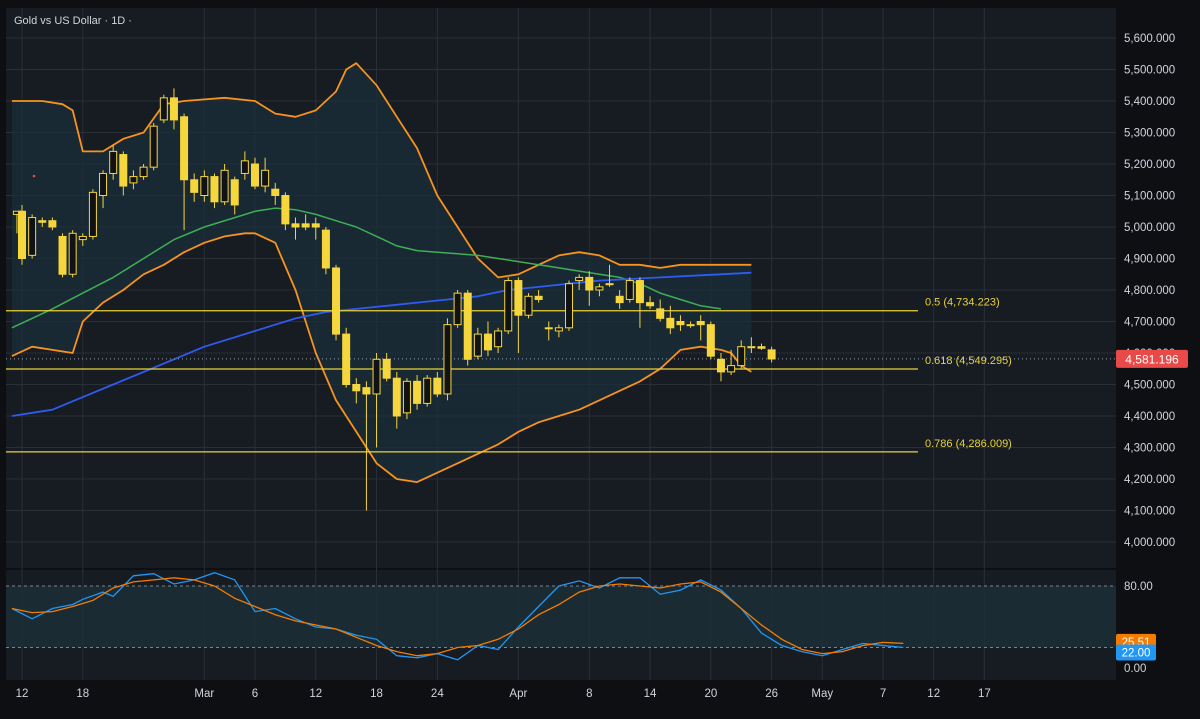 Image resolution: width=1200 pixels, height=719 pixels. Describe the element at coordinates (984, 694) in the screenshot. I see `date-tick-label: 17` at that location.